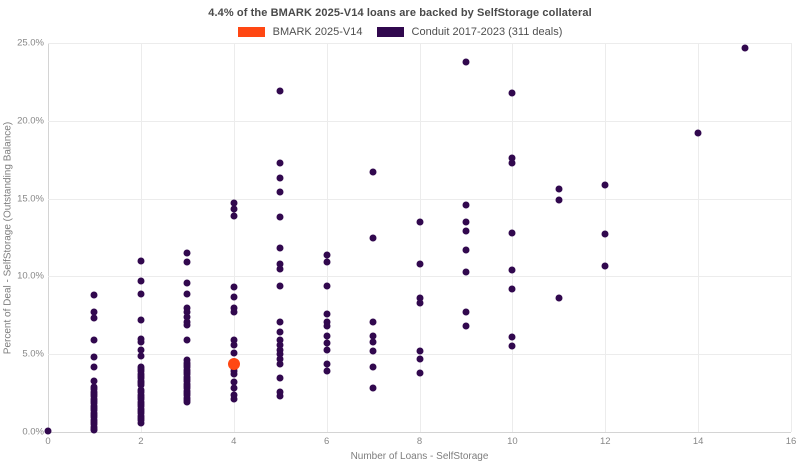 This screenshot has height=467, width=800. Describe the element at coordinates (233, 363) in the screenshot. I see `scatter-point-bmark` at that location.